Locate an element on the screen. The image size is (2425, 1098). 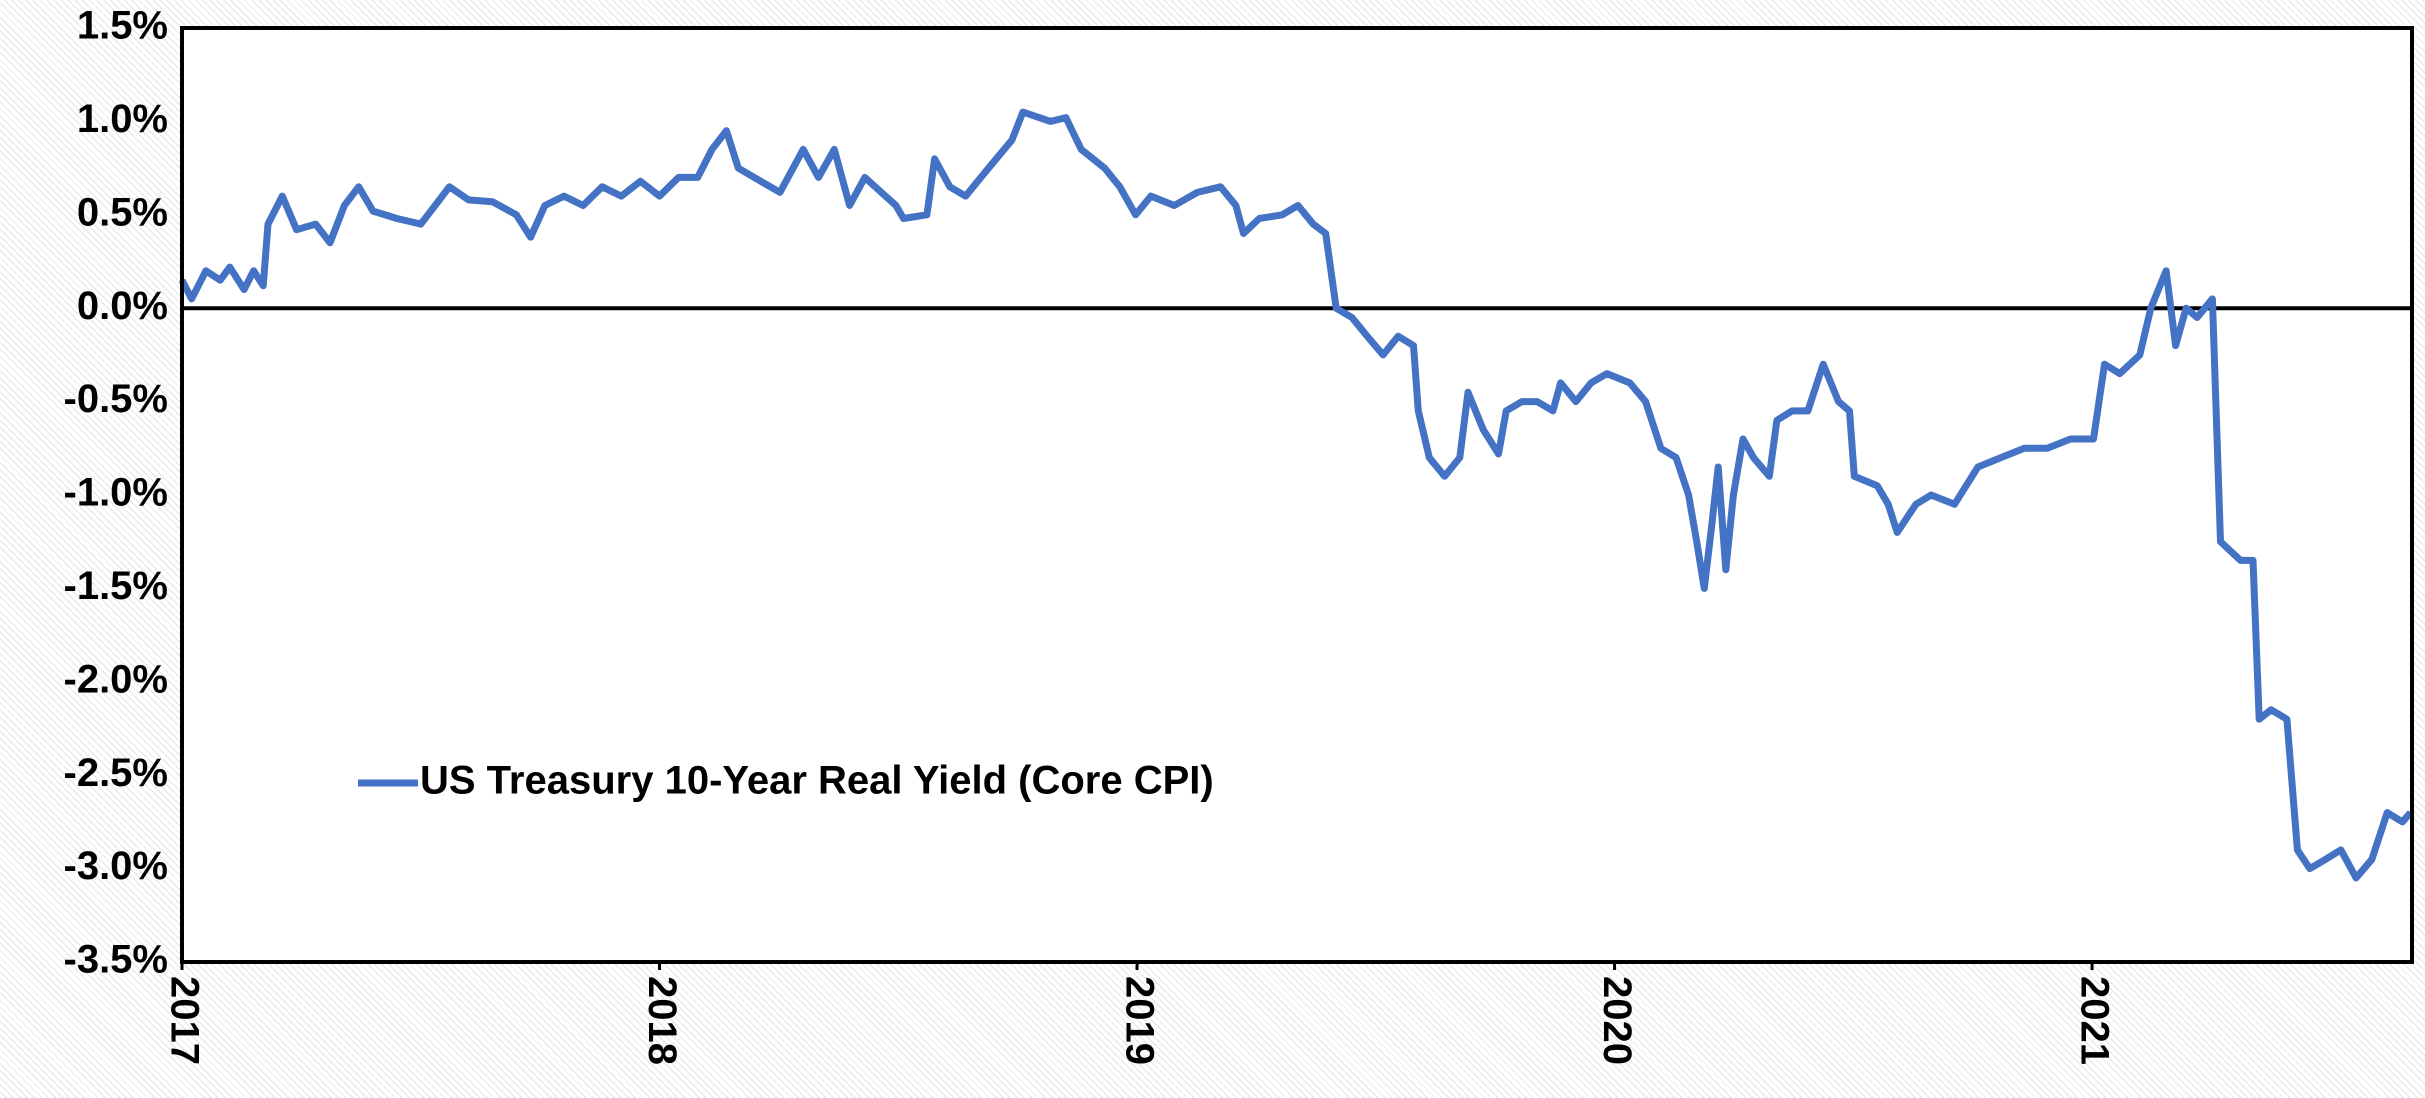
x-tick-label: 2019 is located at coordinates (1139, 1020).